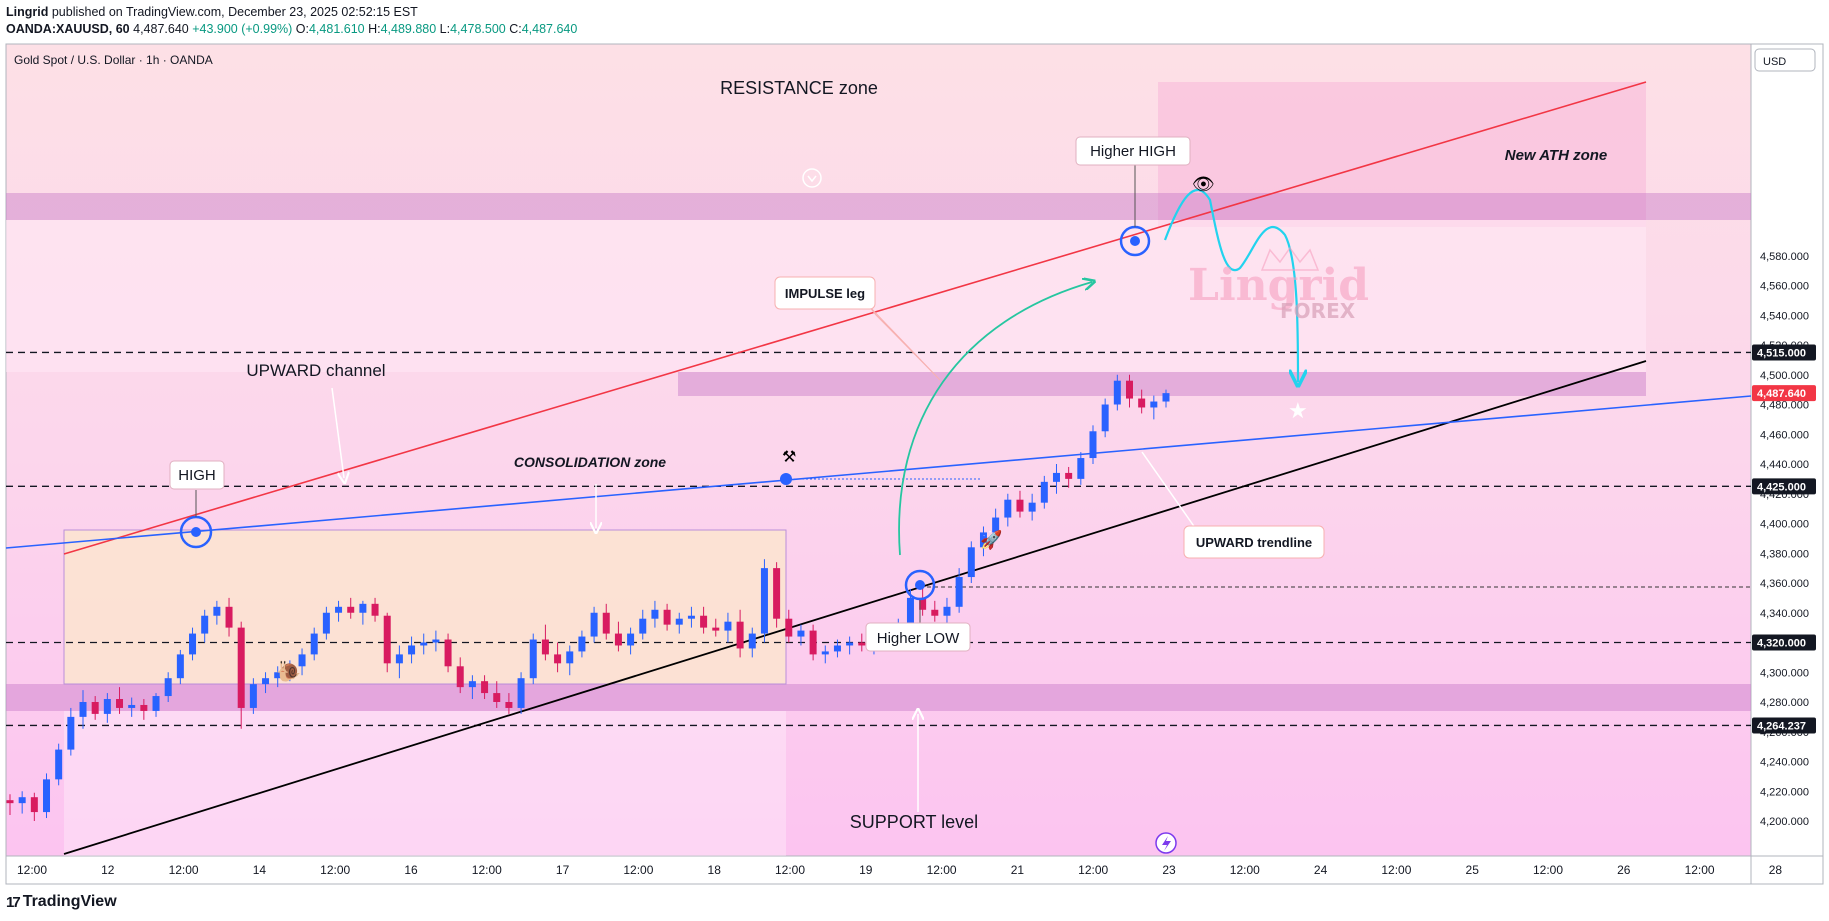  I want to click on price-tick-label: 4,360.000, so click(1784, 584).